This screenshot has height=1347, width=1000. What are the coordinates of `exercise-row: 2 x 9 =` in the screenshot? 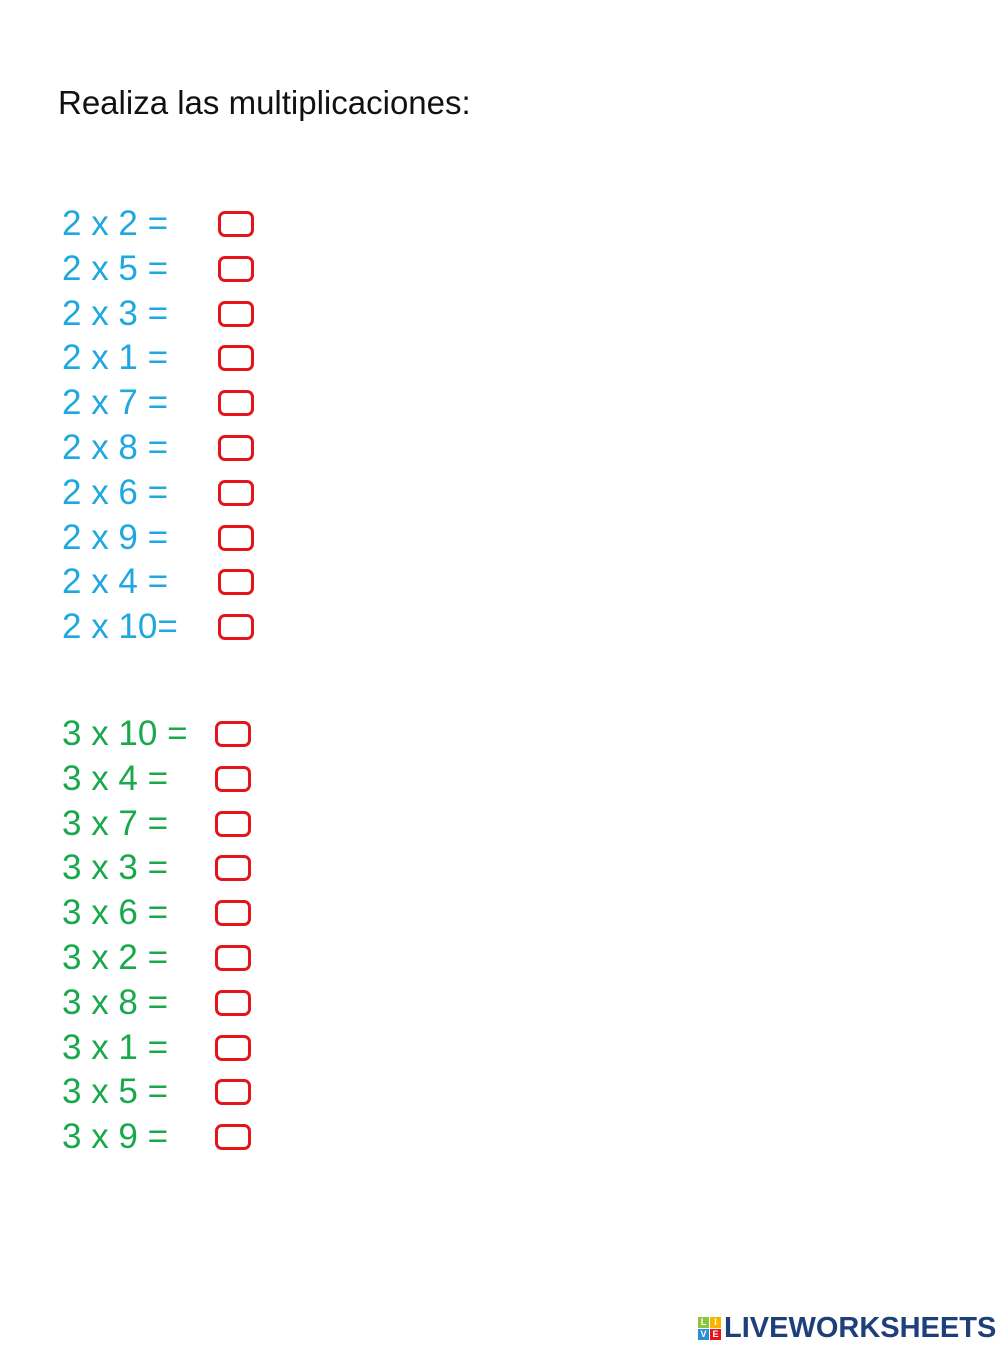 It's located at (212, 538).